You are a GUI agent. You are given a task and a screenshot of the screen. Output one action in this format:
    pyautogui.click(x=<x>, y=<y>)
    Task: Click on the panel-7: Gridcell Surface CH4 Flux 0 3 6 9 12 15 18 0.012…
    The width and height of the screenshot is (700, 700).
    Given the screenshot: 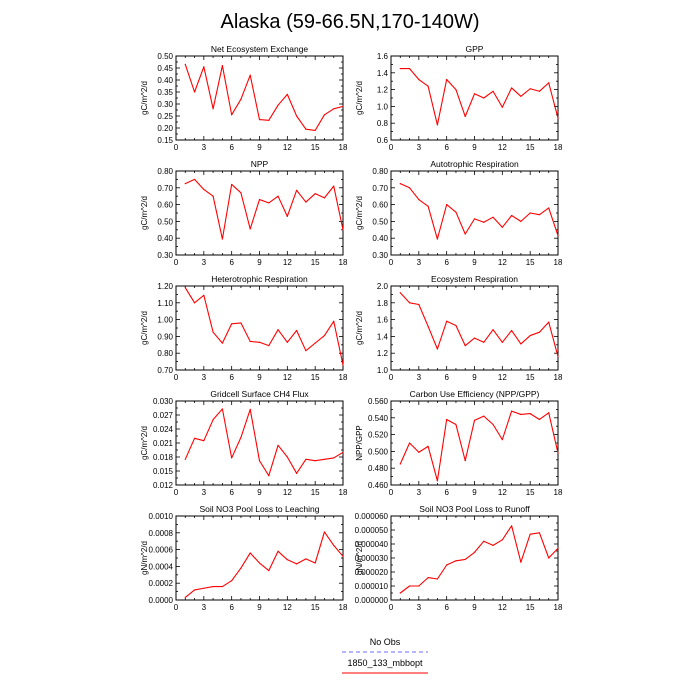 What is the action you would take?
    pyautogui.click(x=244, y=443)
    